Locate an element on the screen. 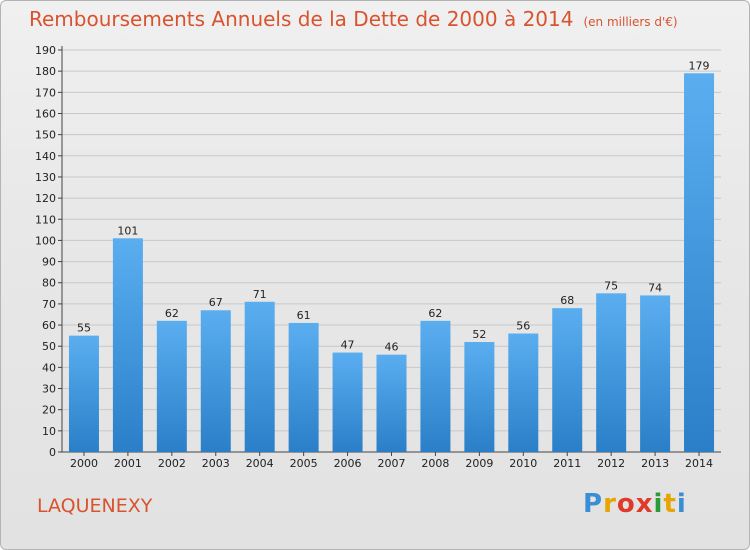  commune-name: LAQUENEXY is located at coordinates (95, 506).